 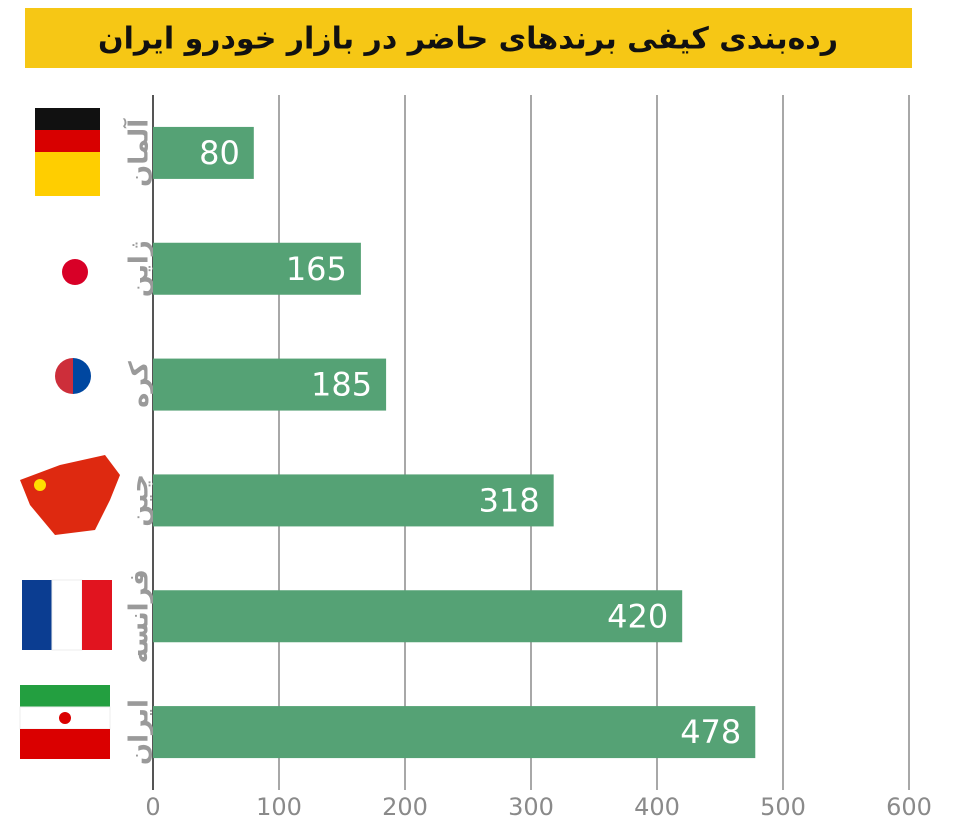 I want to click on flag-iran, so click(x=65, y=722).